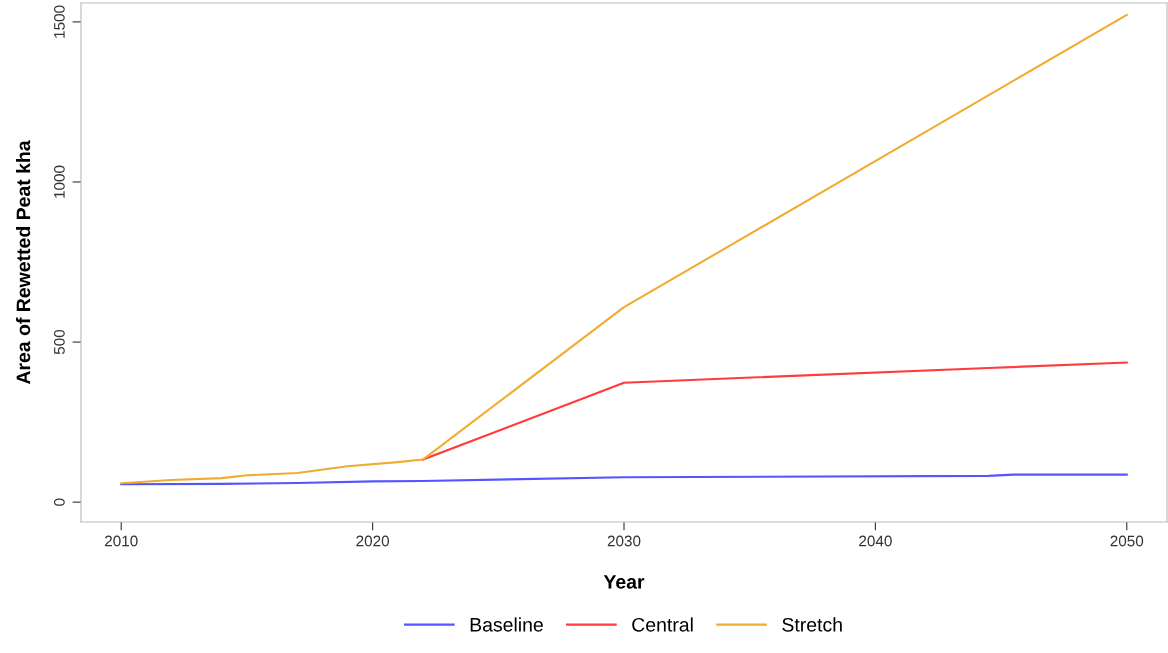 This screenshot has width=1168, height=653. I want to click on x-tick-label: 2050, so click(1127, 541).